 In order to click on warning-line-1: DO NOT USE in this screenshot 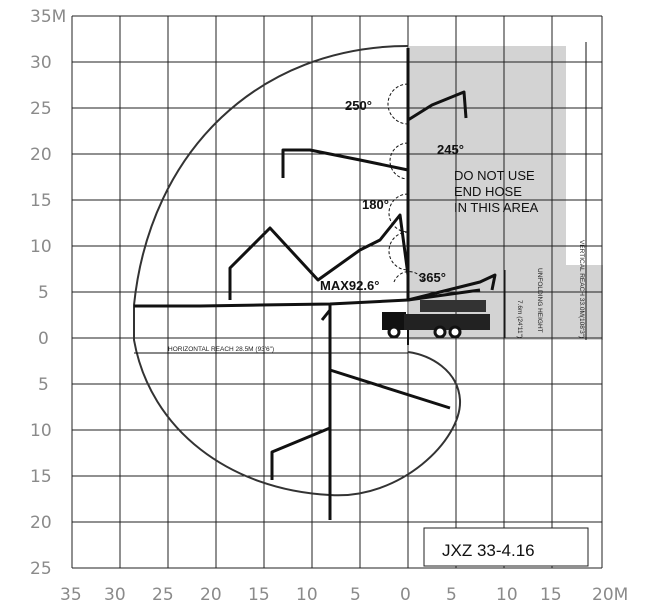, I will do `click(494, 175)`.